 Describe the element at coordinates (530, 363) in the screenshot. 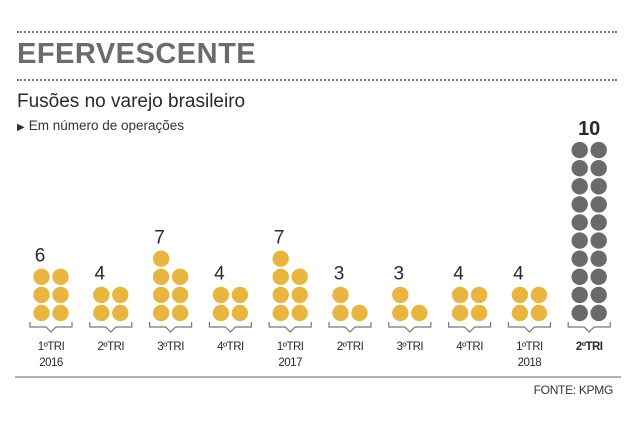

I see `year-label: 2018` at that location.